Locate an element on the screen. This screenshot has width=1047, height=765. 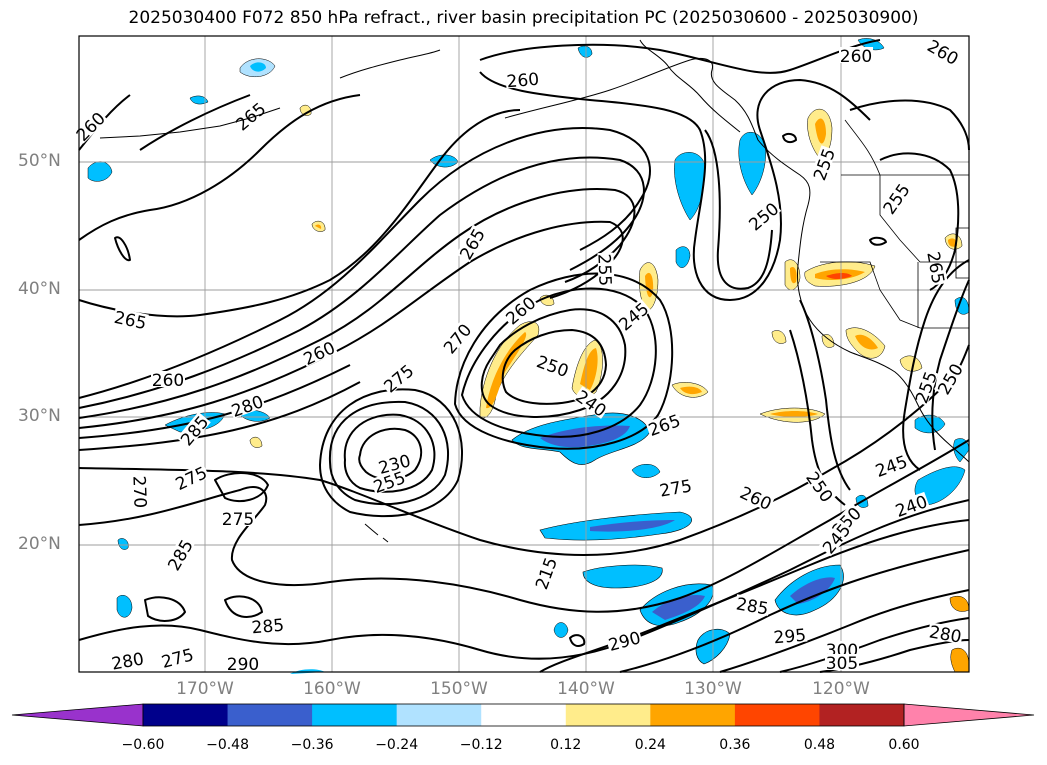
colorbar-tick-label: −0.60 is located at coordinates (143, 745).